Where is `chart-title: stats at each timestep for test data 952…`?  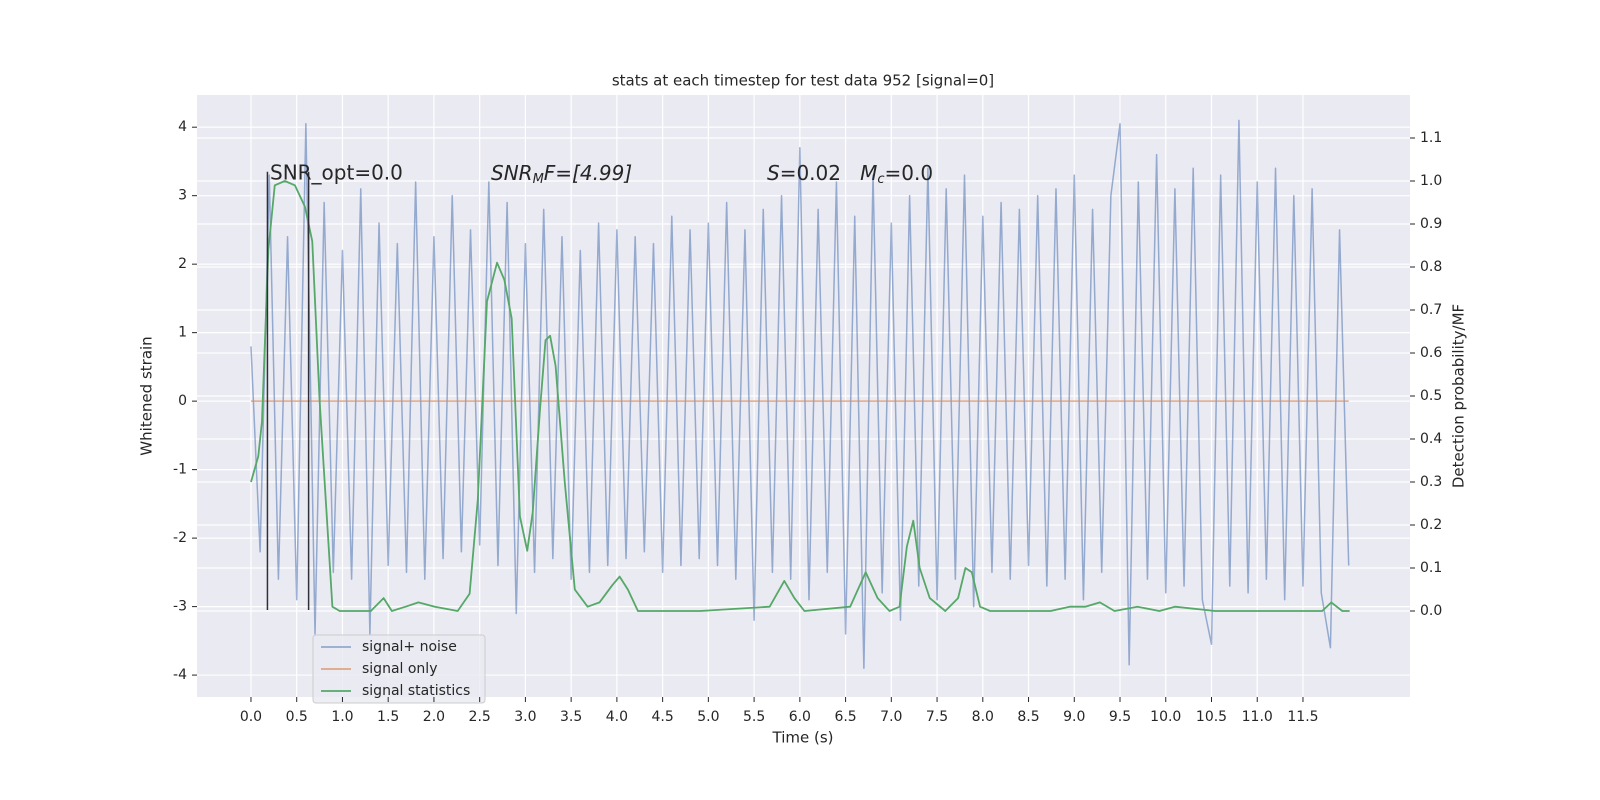
chart-title: stats at each timestep for test data 952… is located at coordinates (803, 81).